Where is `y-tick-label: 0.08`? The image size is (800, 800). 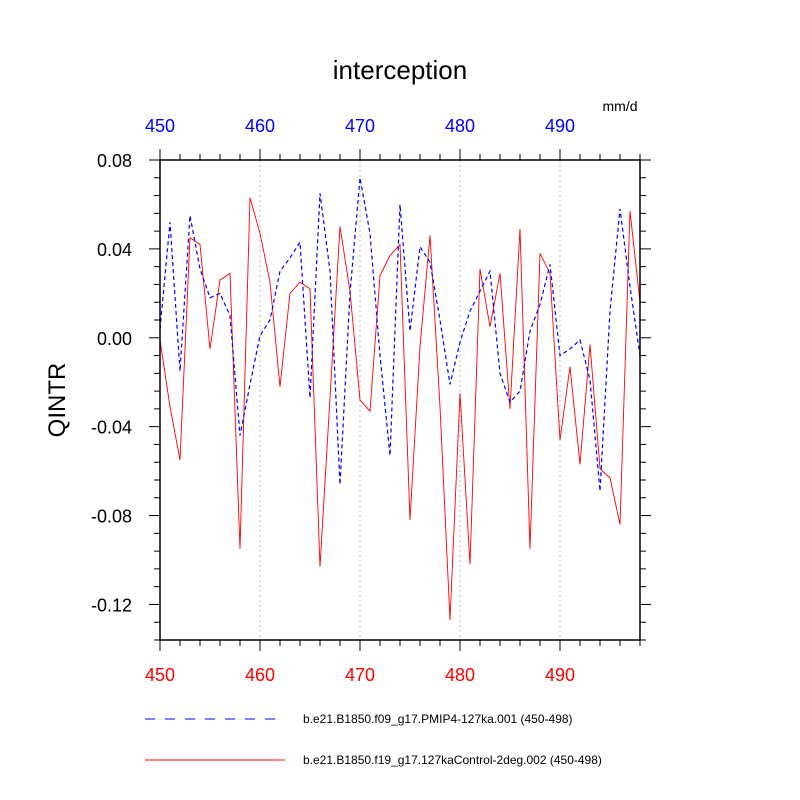 y-tick-label: 0.08 is located at coordinates (114, 161).